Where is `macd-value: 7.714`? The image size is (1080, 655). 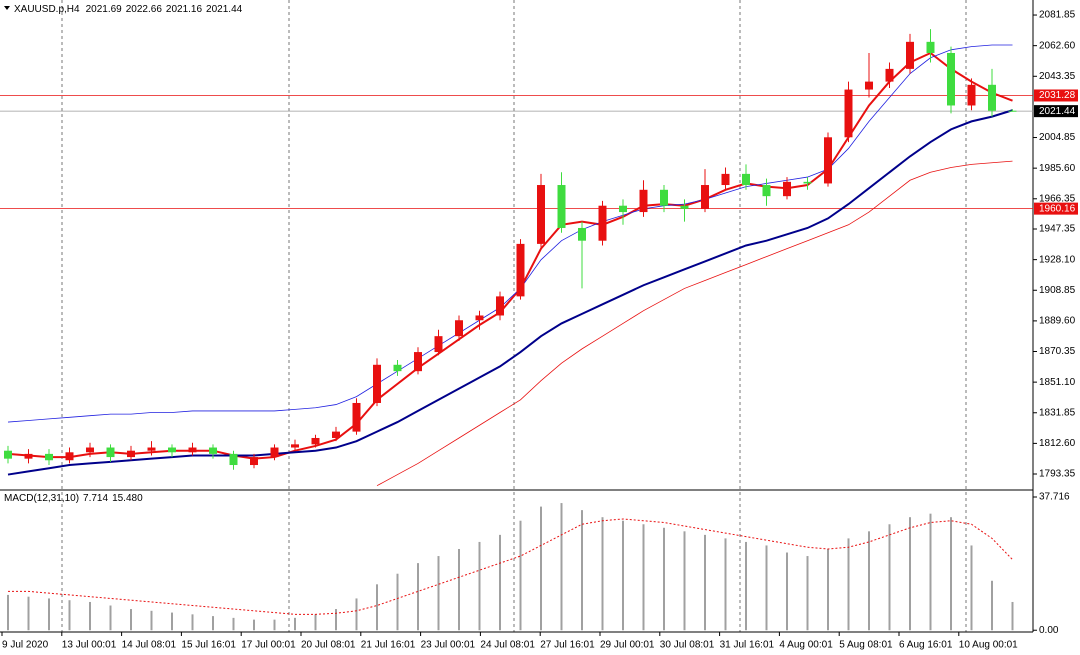 macd-value: 7.714 is located at coordinates (95, 498).